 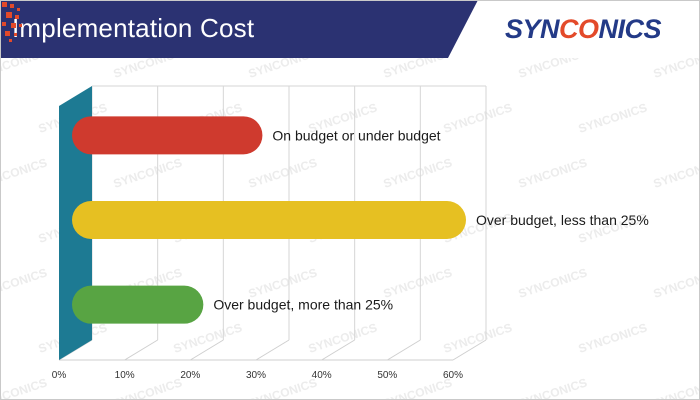 What do you see at coordinates (356, 135) in the screenshot?
I see `bar-label: On budget or under budget` at bounding box center [356, 135].